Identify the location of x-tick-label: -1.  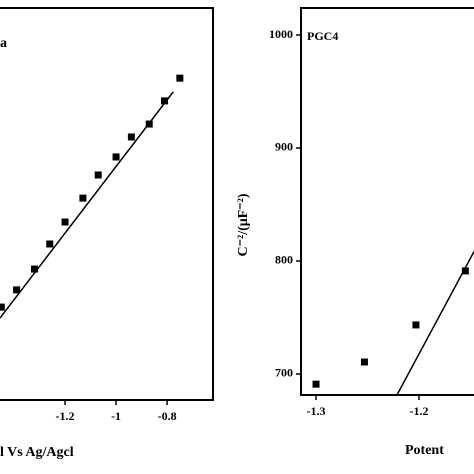
(116, 416).